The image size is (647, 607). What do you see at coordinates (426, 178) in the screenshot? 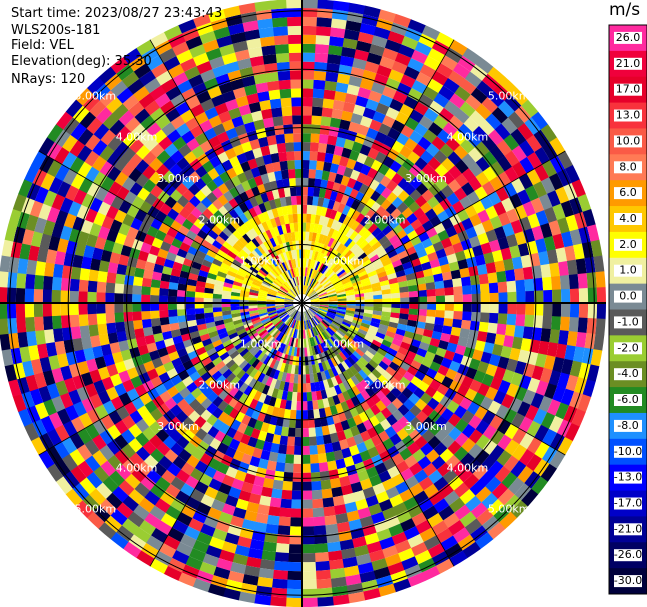
I see `ring-label: 3.00km` at bounding box center [426, 178].